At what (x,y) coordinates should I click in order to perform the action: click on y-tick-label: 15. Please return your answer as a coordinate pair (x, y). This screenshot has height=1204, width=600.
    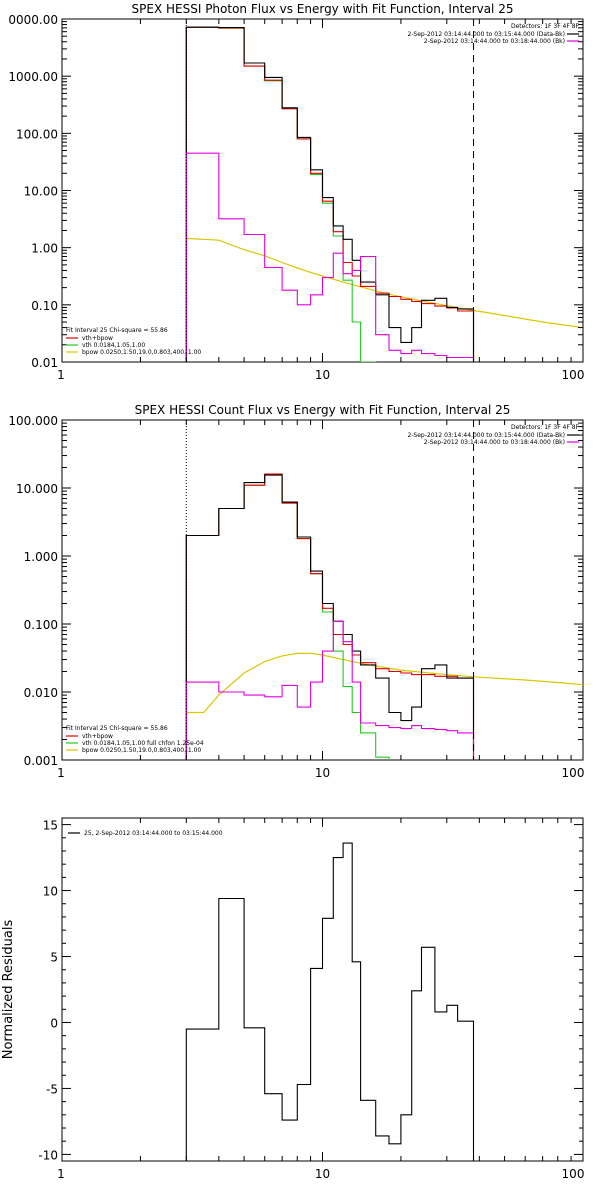
    Looking at the image, I should click on (50, 826).